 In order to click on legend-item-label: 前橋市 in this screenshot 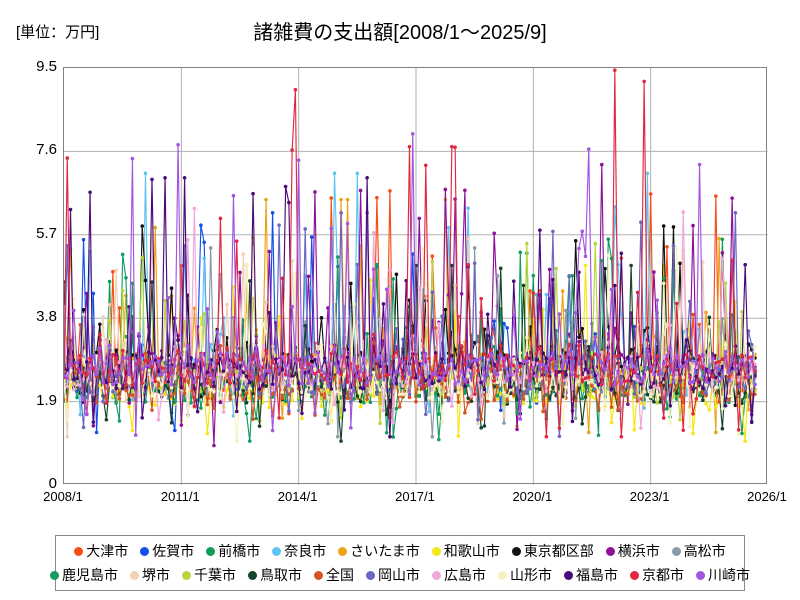, I will do `click(239, 551)`.